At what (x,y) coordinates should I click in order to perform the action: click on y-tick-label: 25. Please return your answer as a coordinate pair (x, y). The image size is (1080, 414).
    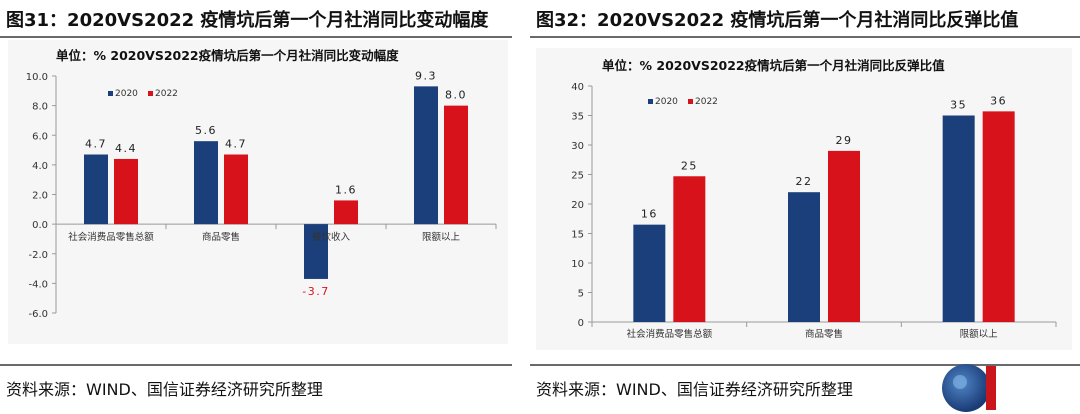
    Looking at the image, I should click on (577, 176).